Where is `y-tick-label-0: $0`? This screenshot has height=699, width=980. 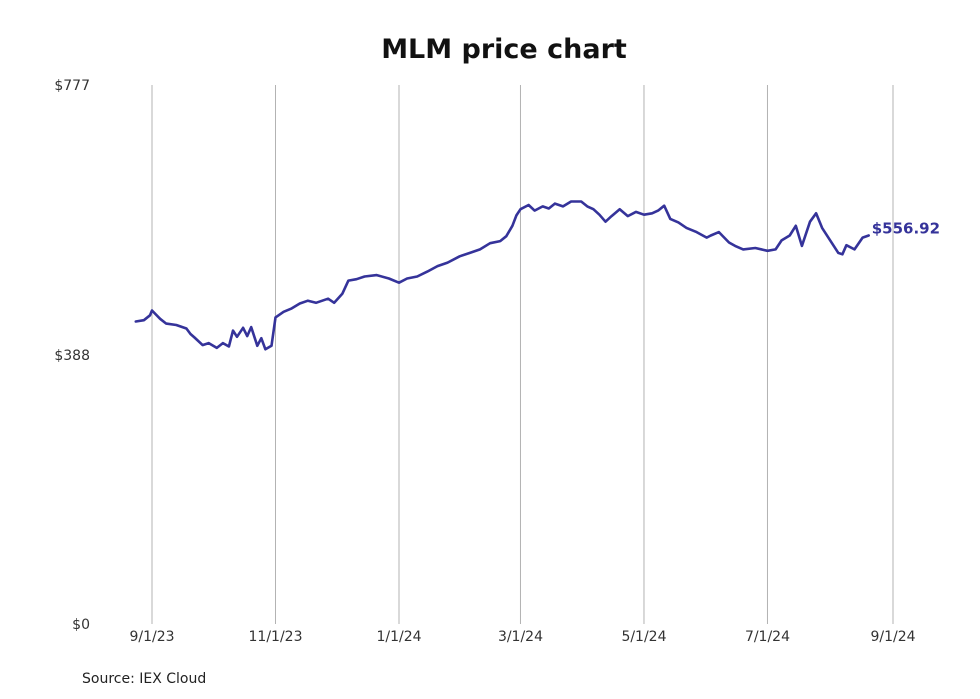 y-tick-label-0: $0 is located at coordinates (81, 625).